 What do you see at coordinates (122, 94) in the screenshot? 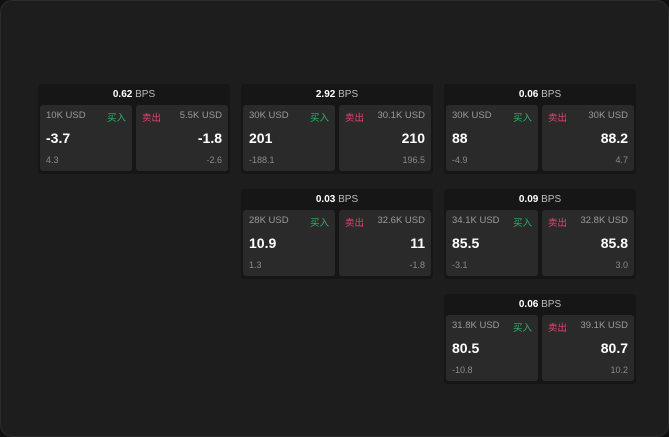
I see `spread-value: 0.62` at bounding box center [122, 94].